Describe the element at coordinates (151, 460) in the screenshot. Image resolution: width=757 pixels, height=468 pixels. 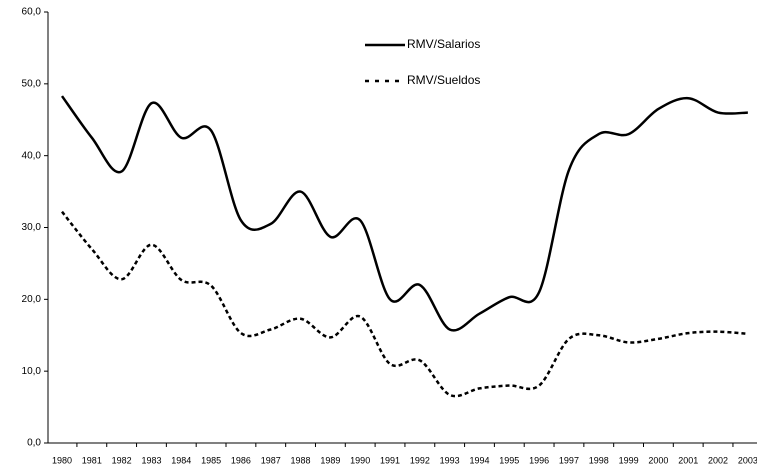
I see `x-tick-label: 1983` at that location.